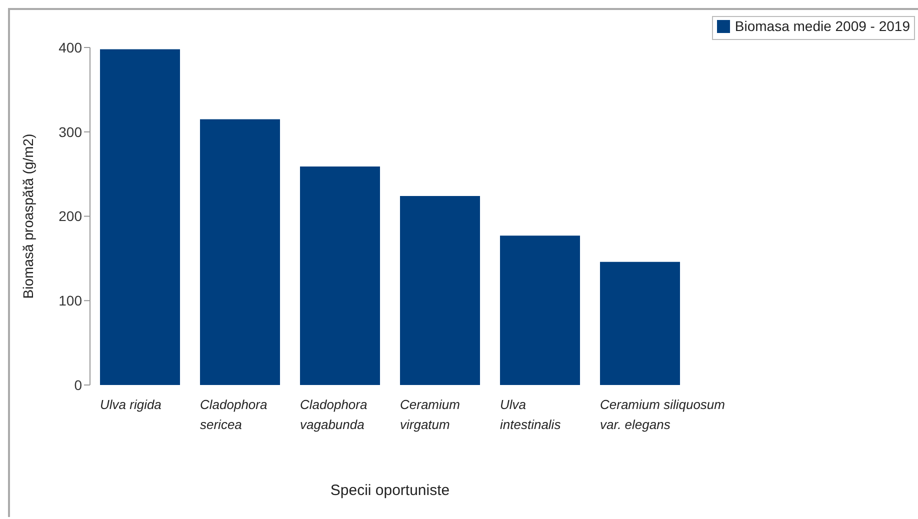  Describe the element at coordinates (663, 414) in the screenshot. I see `x-tick-label: Ceramium siliquosum var. elegans` at that location.